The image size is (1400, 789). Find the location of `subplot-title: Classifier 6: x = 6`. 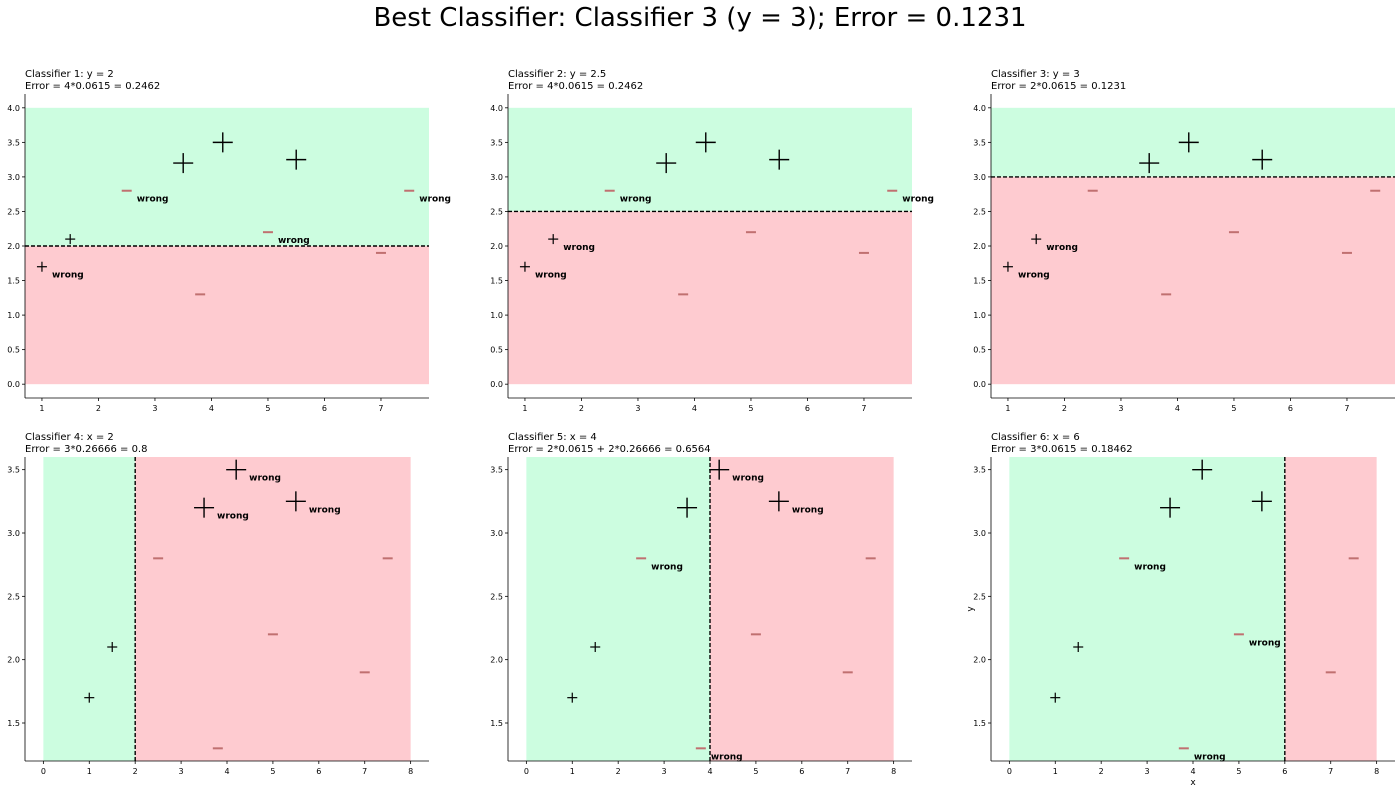

subplot-title: Classifier 6: x = 6 is located at coordinates (1035, 437).